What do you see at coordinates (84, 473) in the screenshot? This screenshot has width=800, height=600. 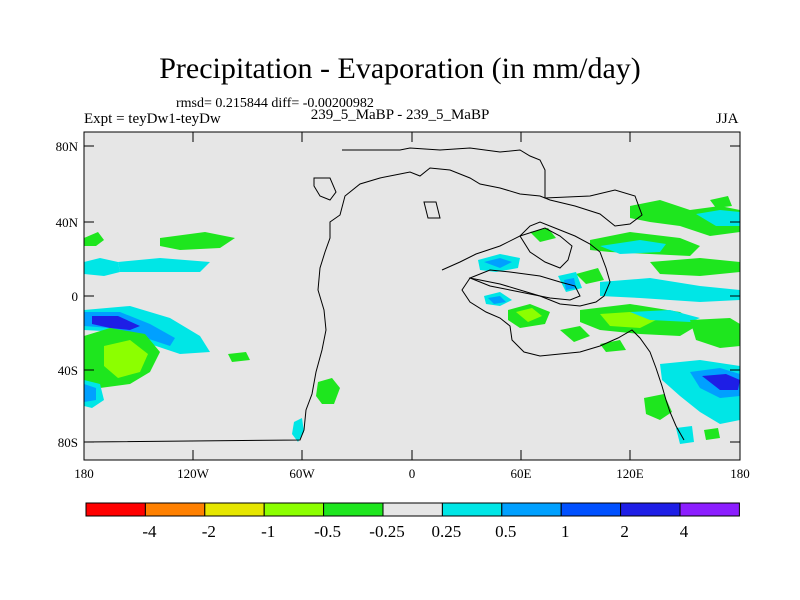 I see `lon-label-180w: 180` at bounding box center [84, 473].